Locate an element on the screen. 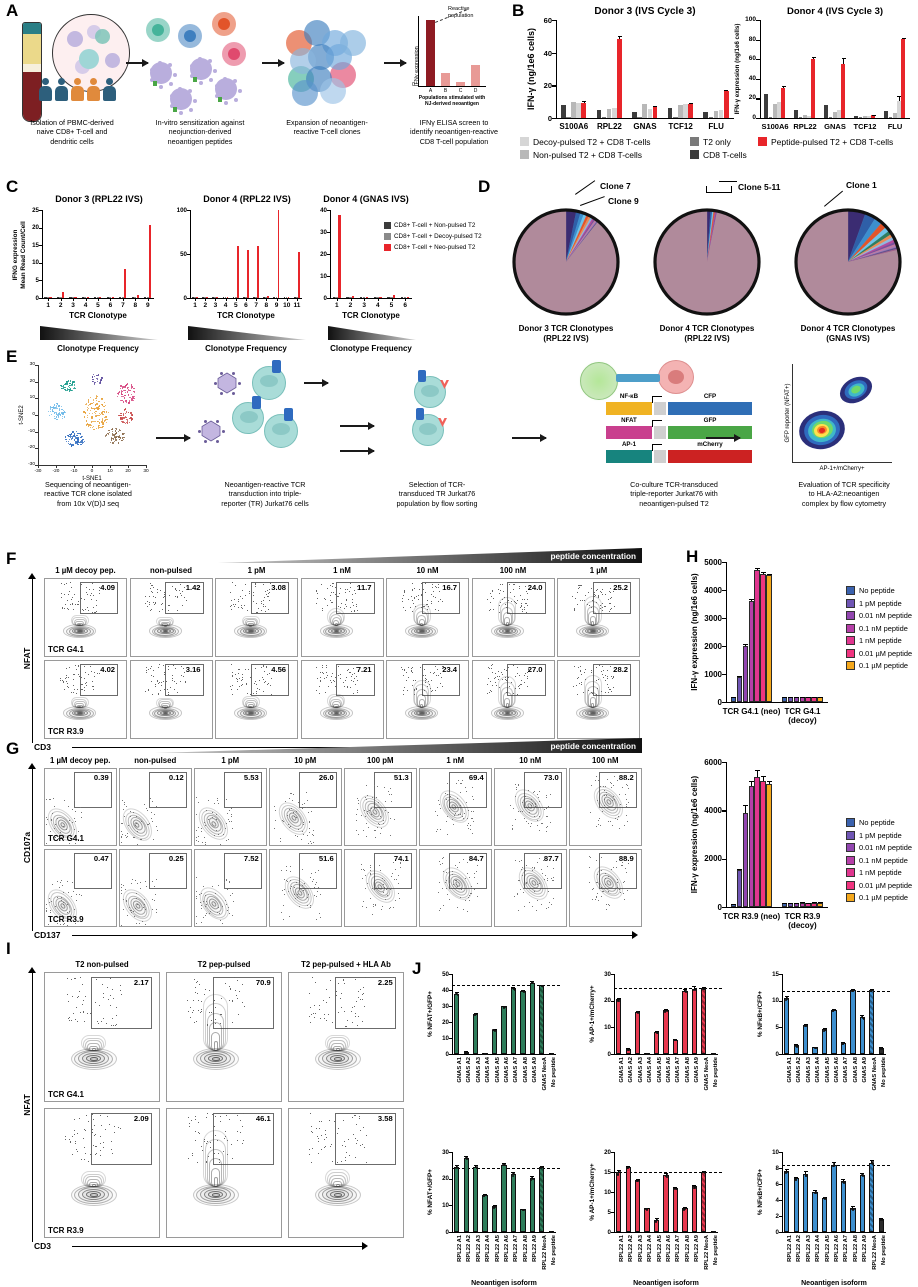  tsne-x-tick-label: -30 is located at coordinates (38, 471).